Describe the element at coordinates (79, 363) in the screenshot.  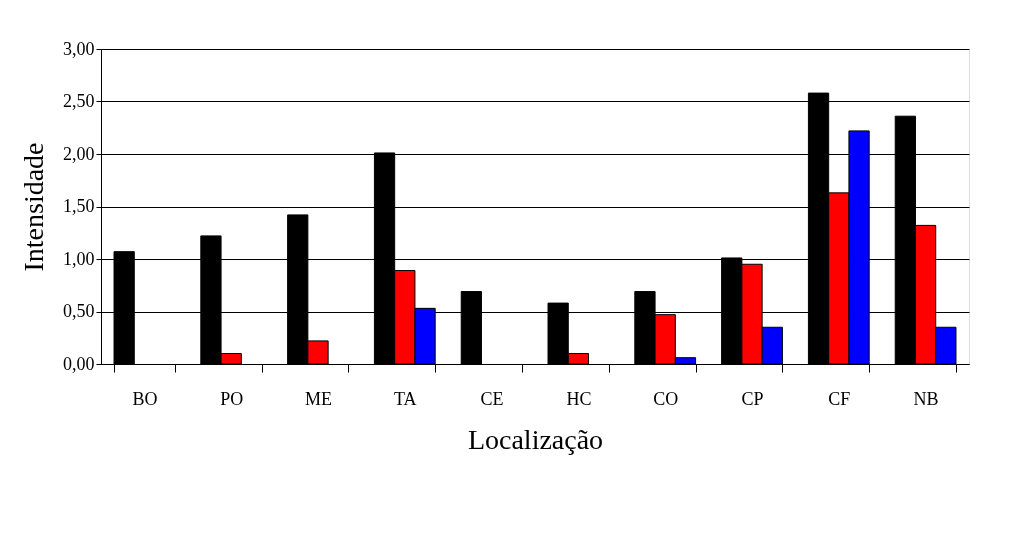
I see `y-tick-label: 0,00` at that location.